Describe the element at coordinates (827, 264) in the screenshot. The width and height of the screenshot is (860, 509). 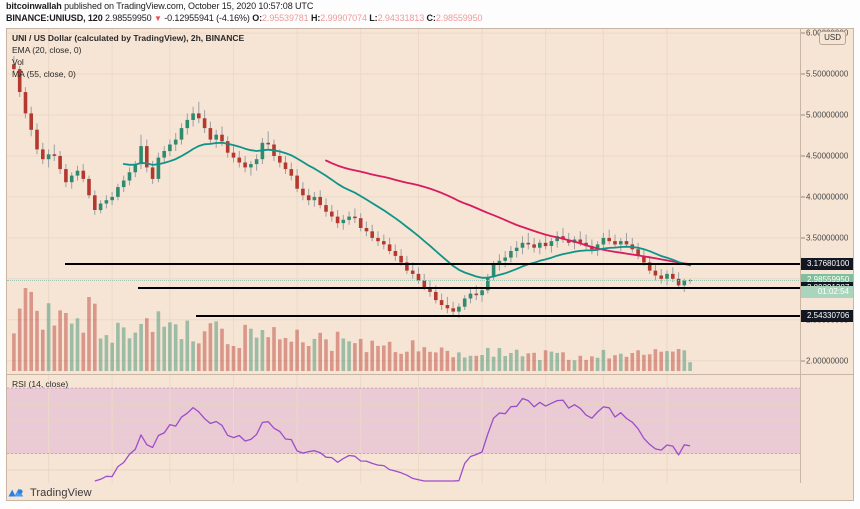
I see `price-label-resistance: 3.17680100` at that location.